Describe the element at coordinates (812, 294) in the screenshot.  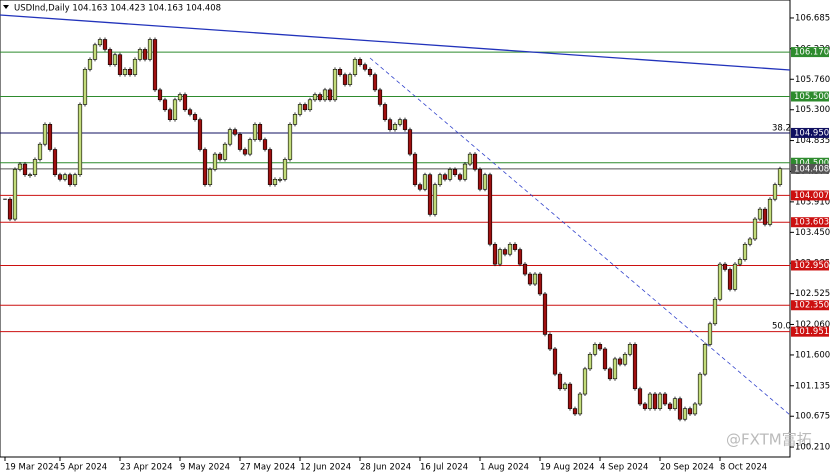
I see `y-tick-label: 102.525` at that location.